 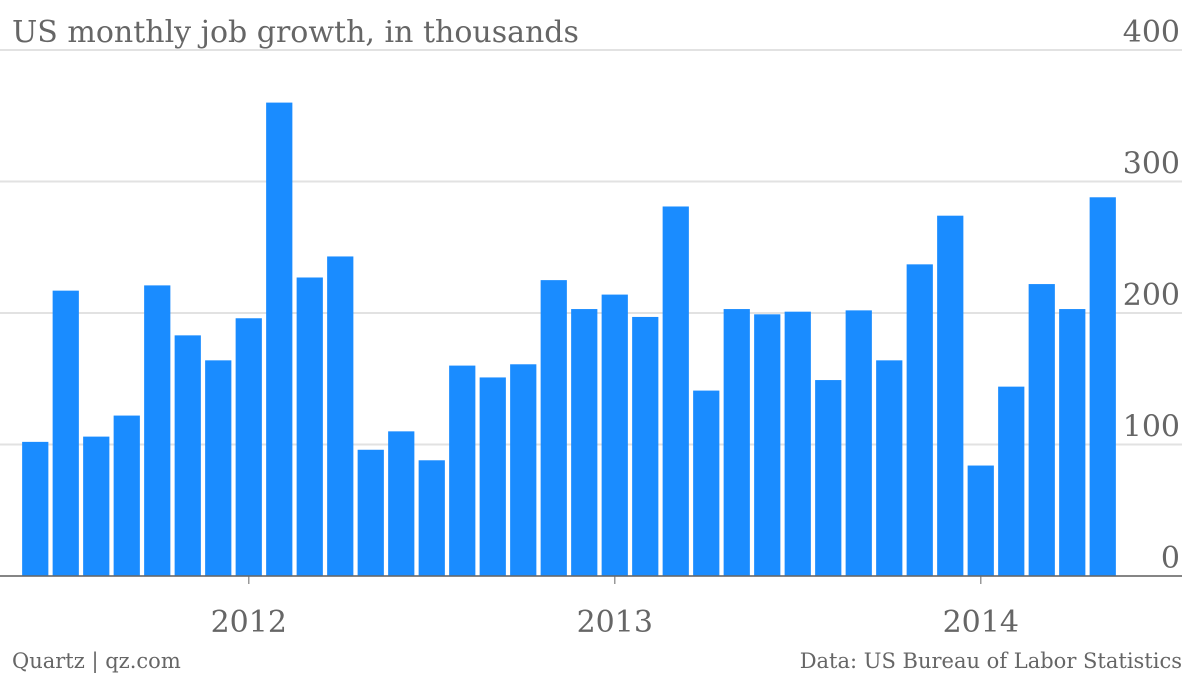 I want to click on y-tick-label: 300, so click(x=1151, y=164).